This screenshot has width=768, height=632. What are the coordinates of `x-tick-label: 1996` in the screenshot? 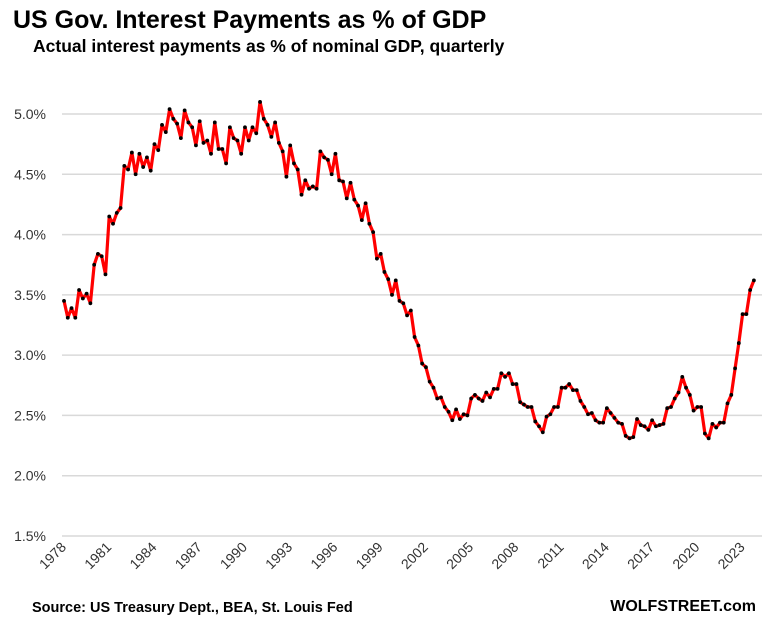 It's located at (323, 555).